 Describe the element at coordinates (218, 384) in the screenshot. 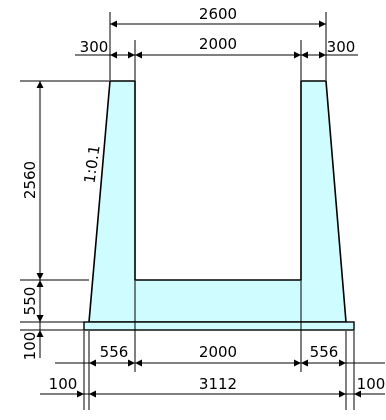

I see `dim-bottom-total: 3112` at that location.